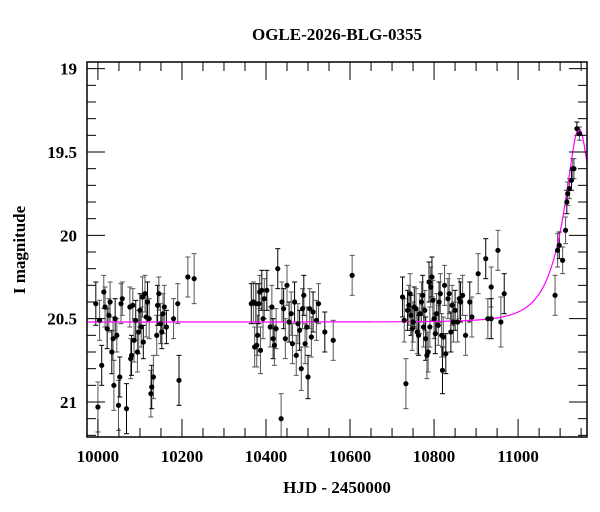  Describe the element at coordinates (68, 402) in the screenshot. I see `y-tick-label: 21` at that location.